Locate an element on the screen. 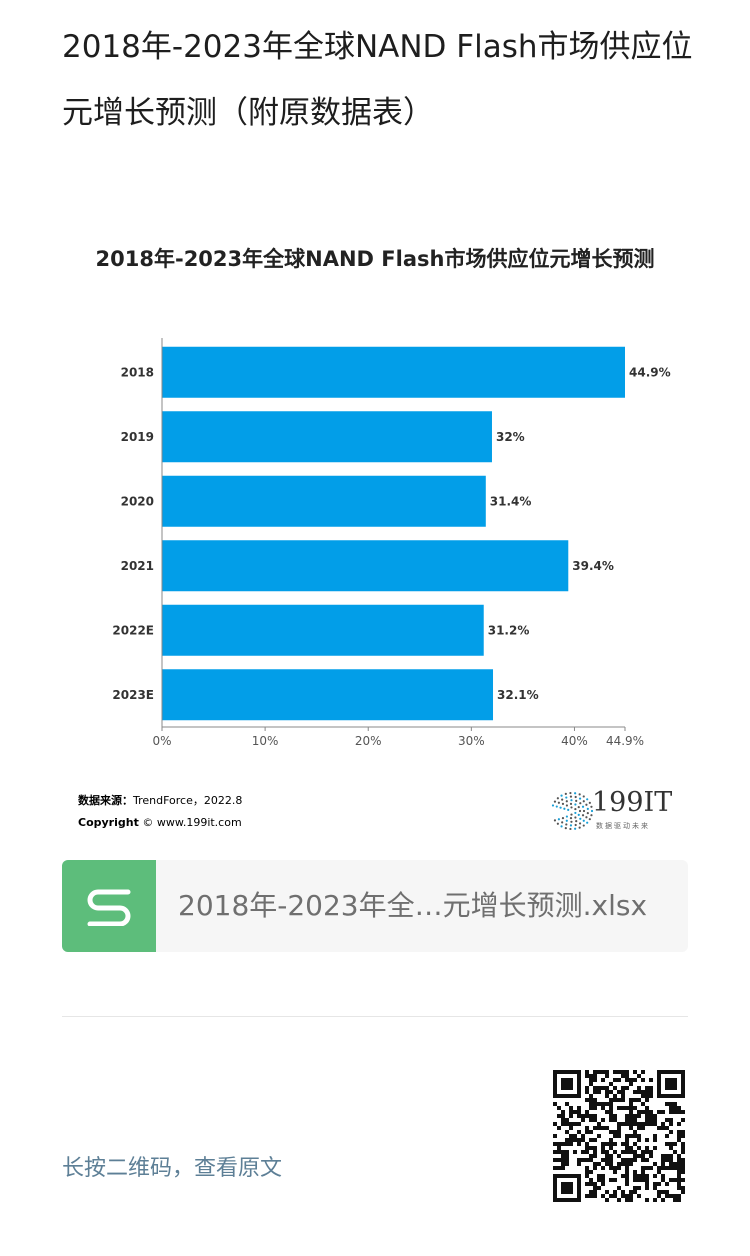 This screenshot has height=1256, width=750. source-value: TrendForce，2022.8 is located at coordinates (188, 800).